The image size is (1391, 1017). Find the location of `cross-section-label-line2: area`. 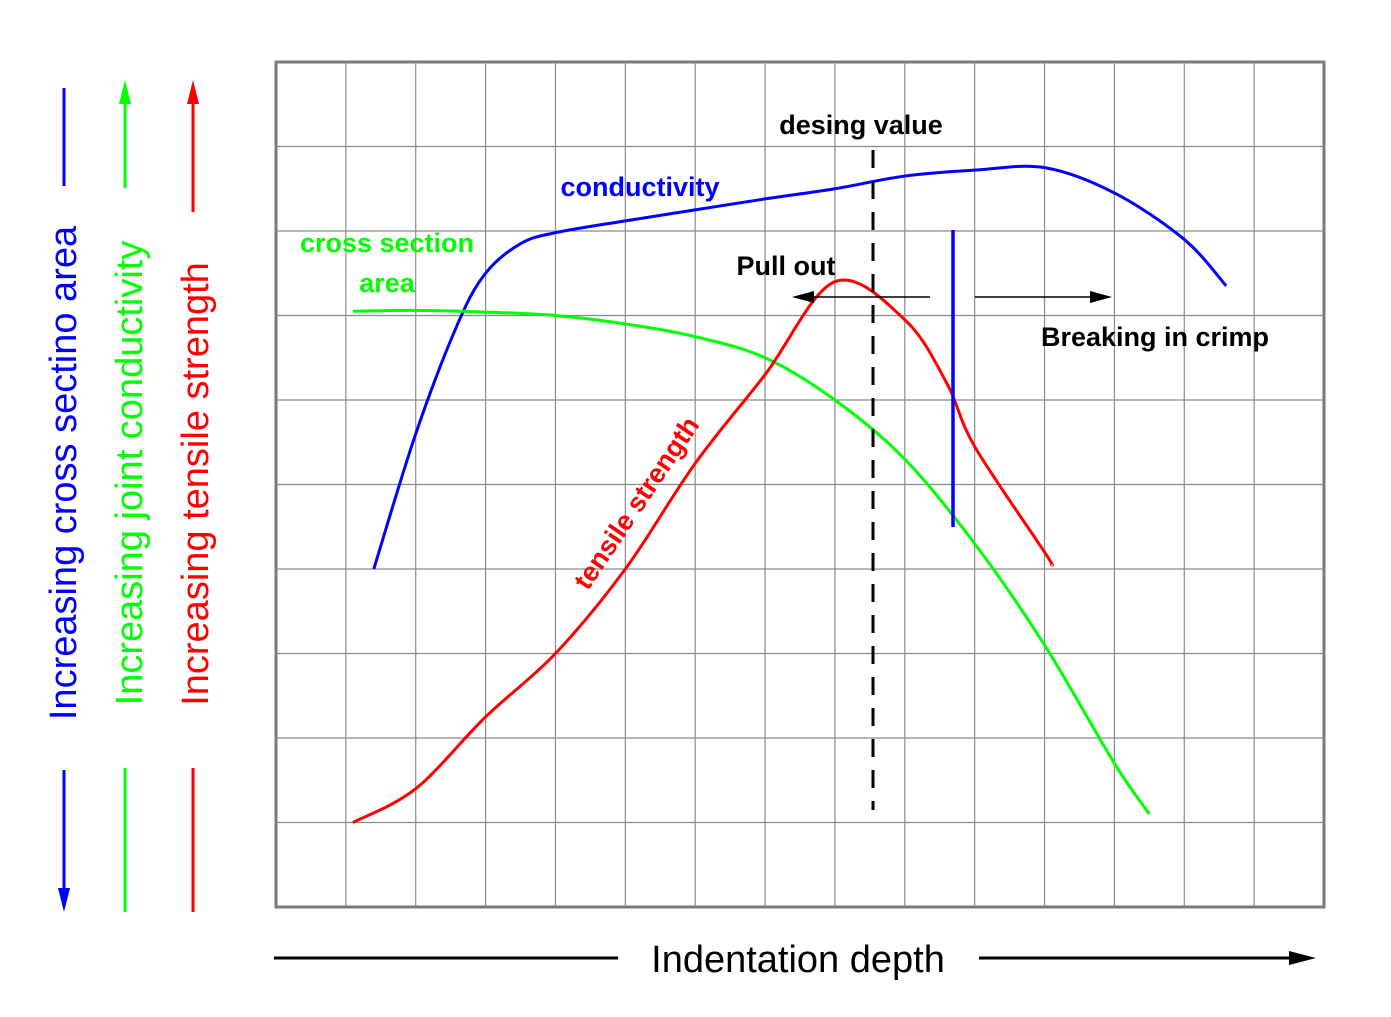

cross-section-label-line2: area is located at coordinates (387, 283).